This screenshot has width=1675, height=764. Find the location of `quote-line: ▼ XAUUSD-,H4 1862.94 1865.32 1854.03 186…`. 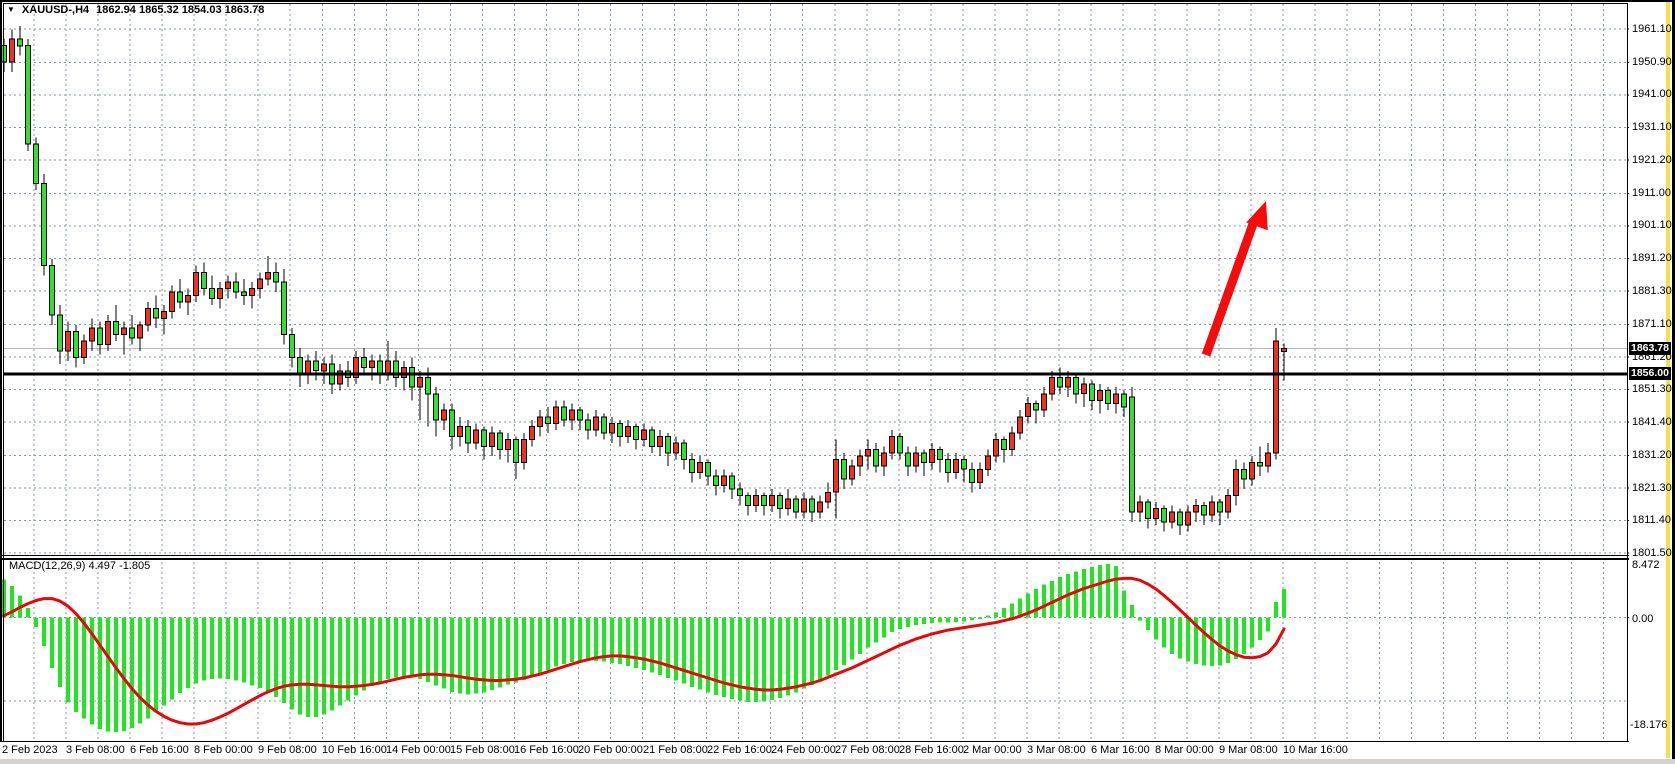

quote-line: ▼ XAUUSD-,H4 1862.94 1865.32 1854.03 186… is located at coordinates (135, 10).